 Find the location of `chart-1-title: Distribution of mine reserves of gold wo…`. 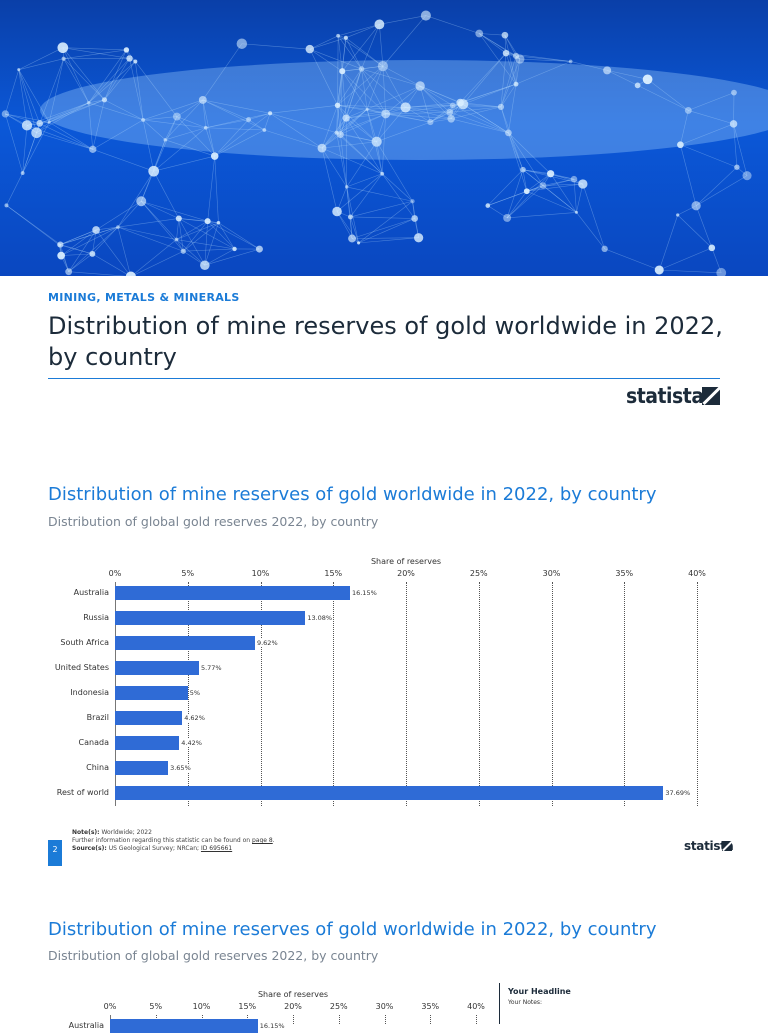

chart-1-title: Distribution of mine reserves of gold wo… is located at coordinates (352, 494).